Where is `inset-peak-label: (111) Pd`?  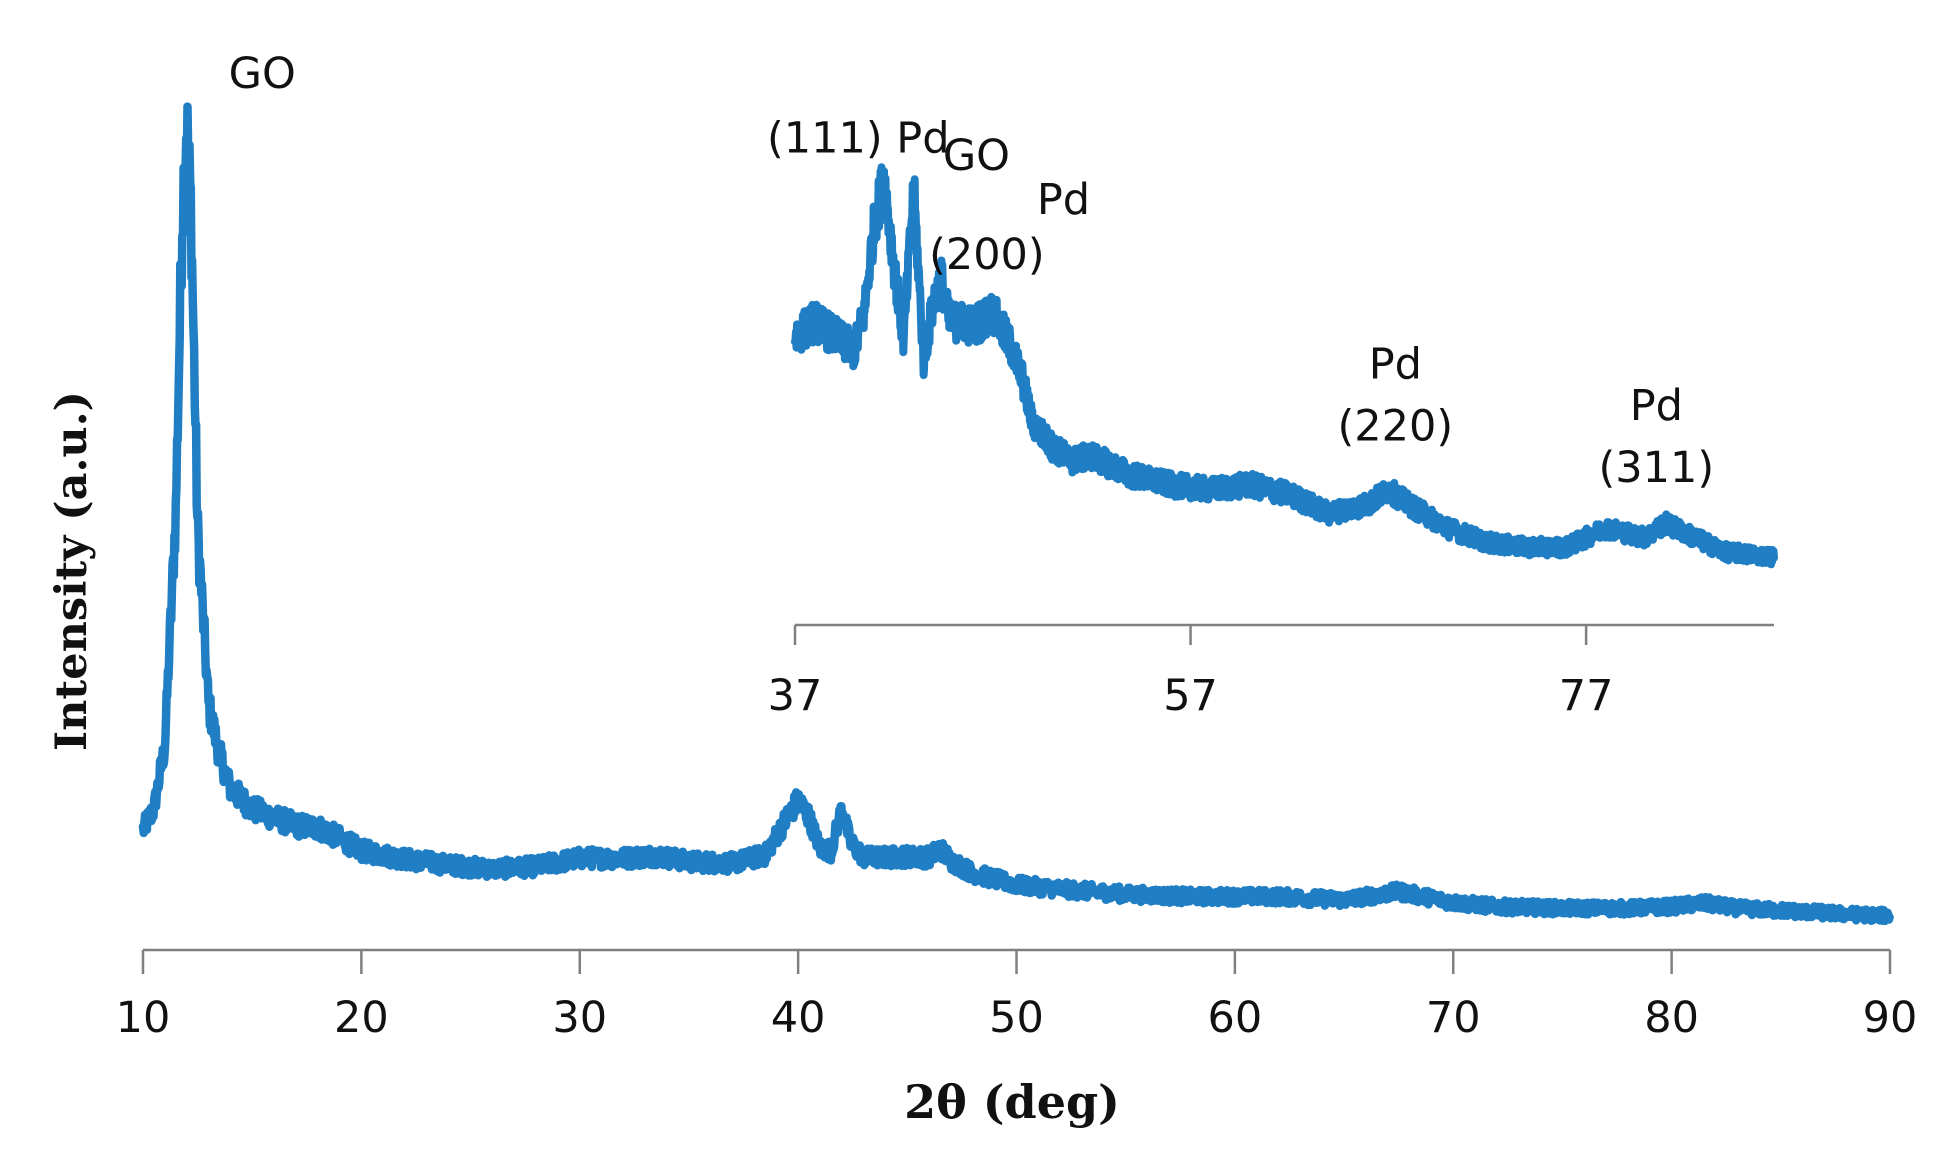 inset-peak-label: (111) Pd is located at coordinates (858, 139).